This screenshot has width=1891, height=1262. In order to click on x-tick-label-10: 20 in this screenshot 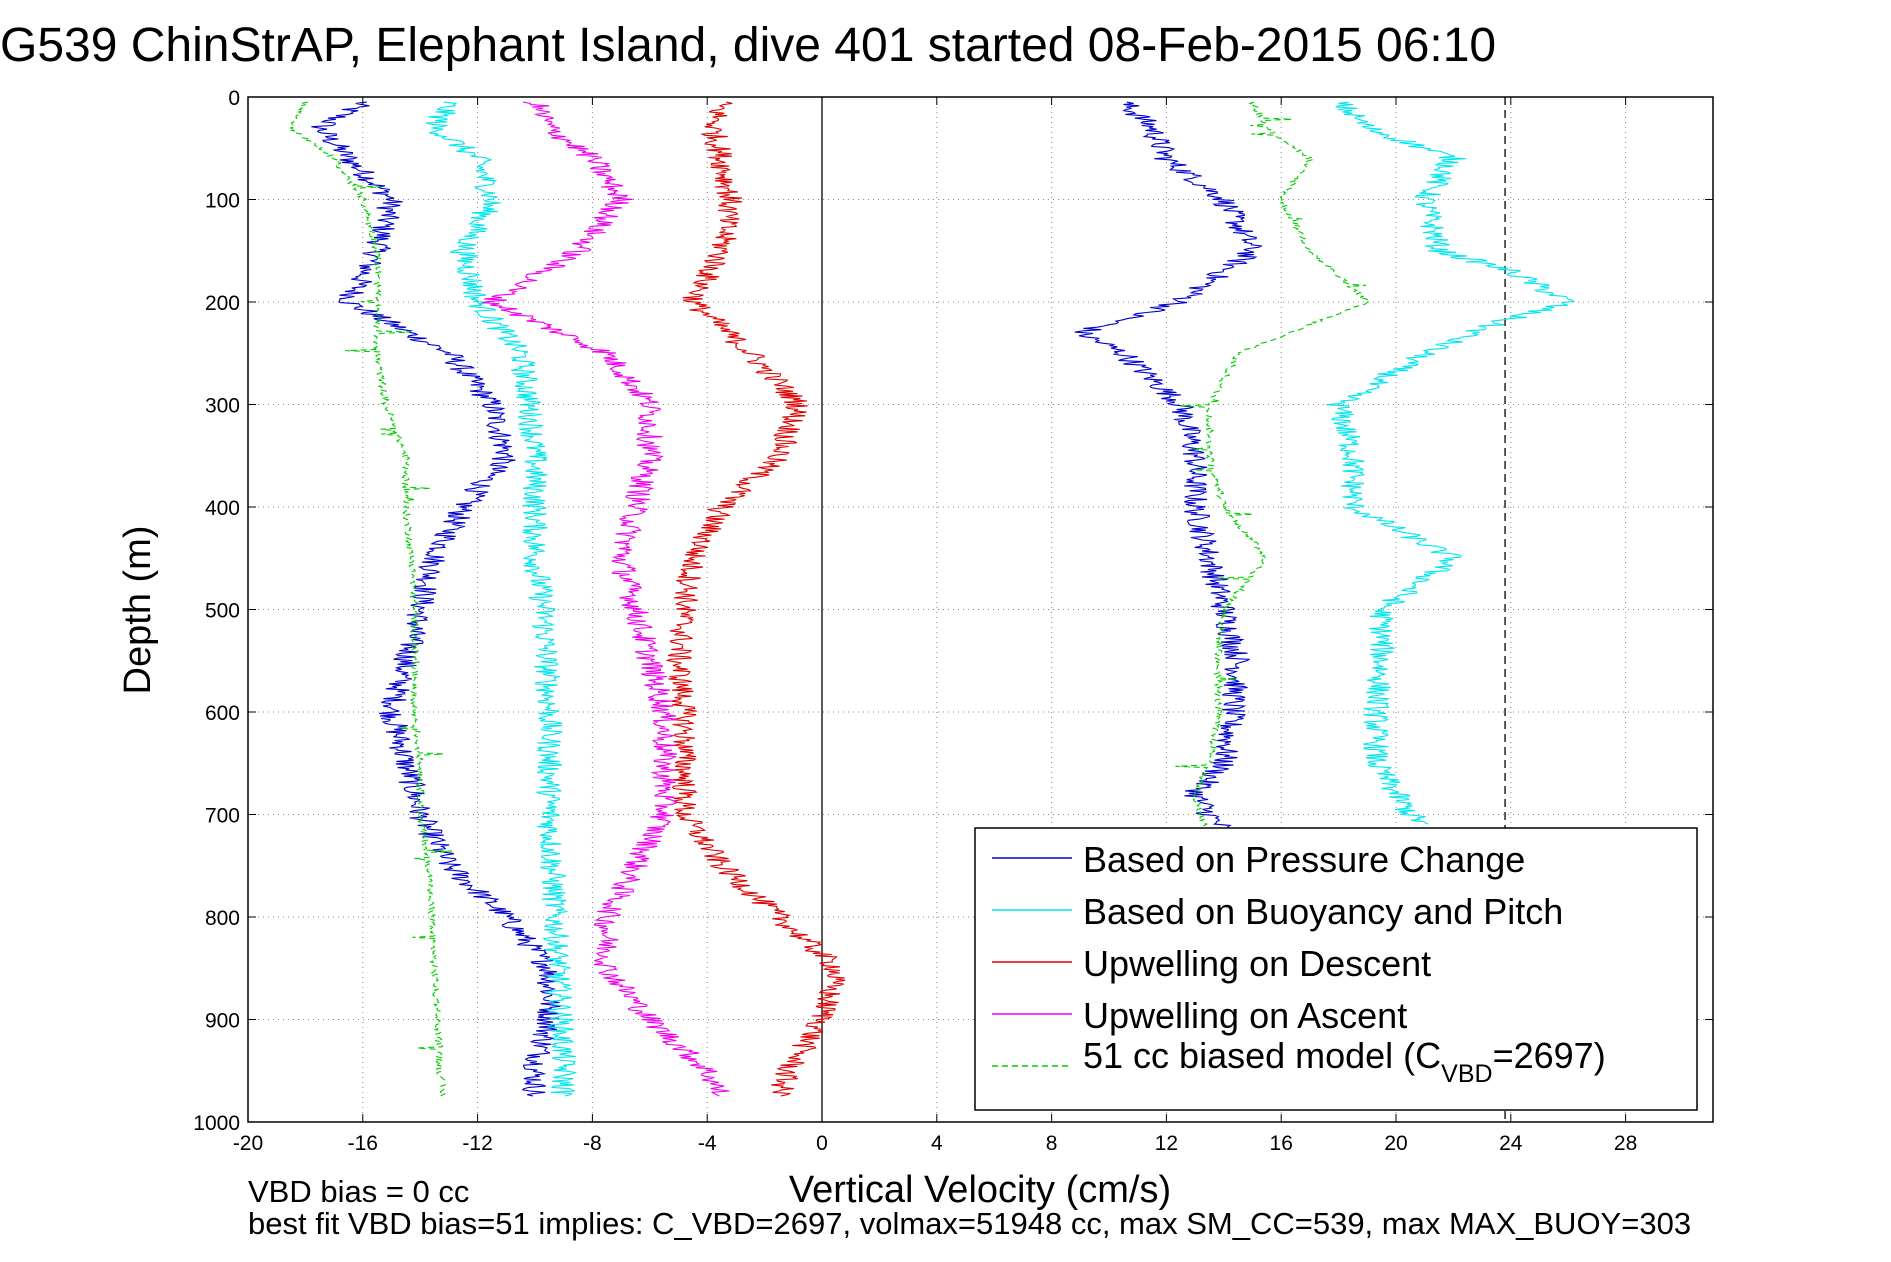, I will do `click(1395, 1143)`.